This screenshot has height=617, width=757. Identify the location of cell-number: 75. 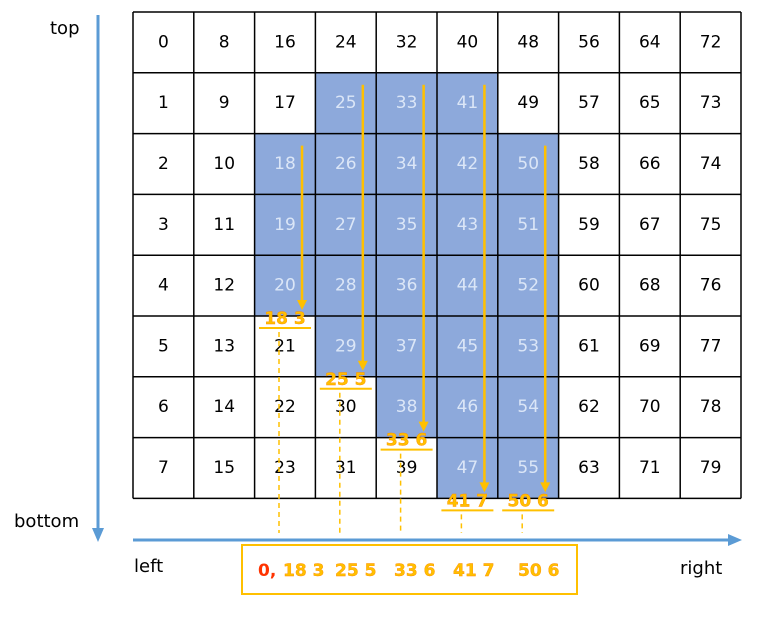
(711, 225).